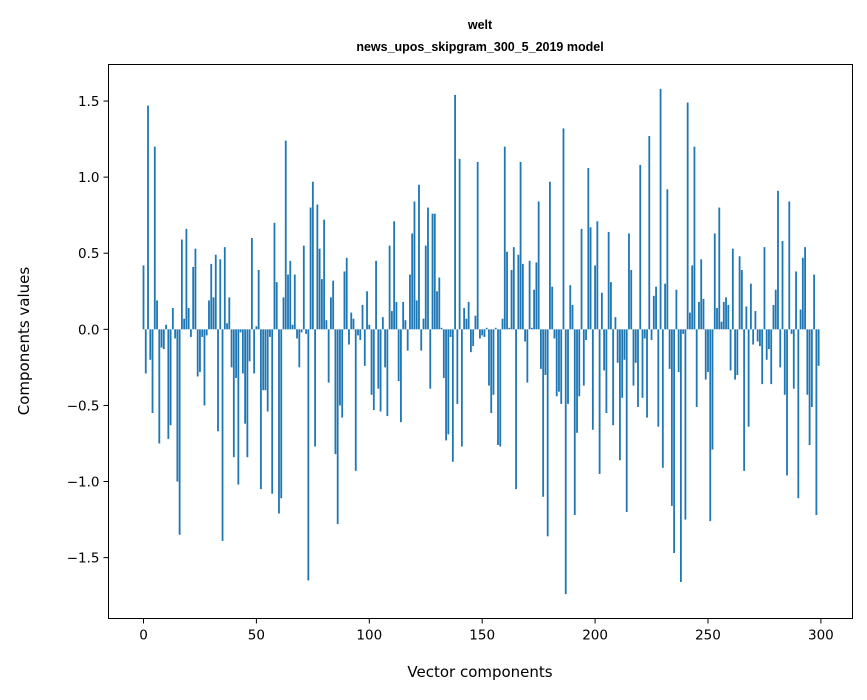 Image resolution: width=867 pixels, height=700 pixels. I want to click on x-tick-label: 150, so click(482, 636).